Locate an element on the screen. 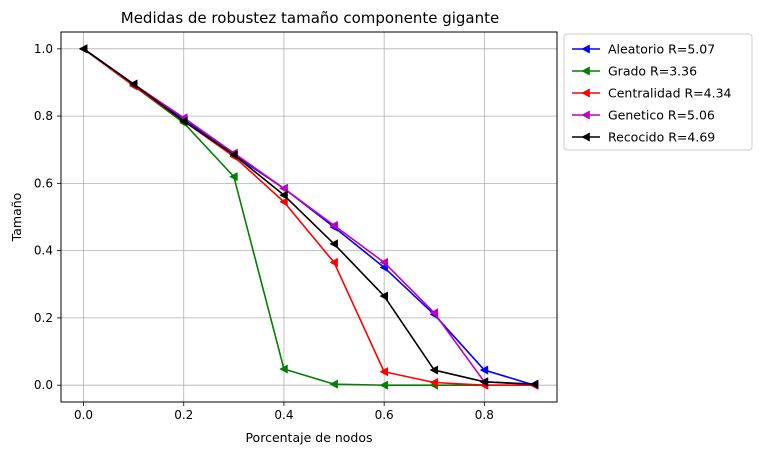 The height and width of the screenshot is (455, 761). x-tick-label: 0.4 is located at coordinates (283, 415).